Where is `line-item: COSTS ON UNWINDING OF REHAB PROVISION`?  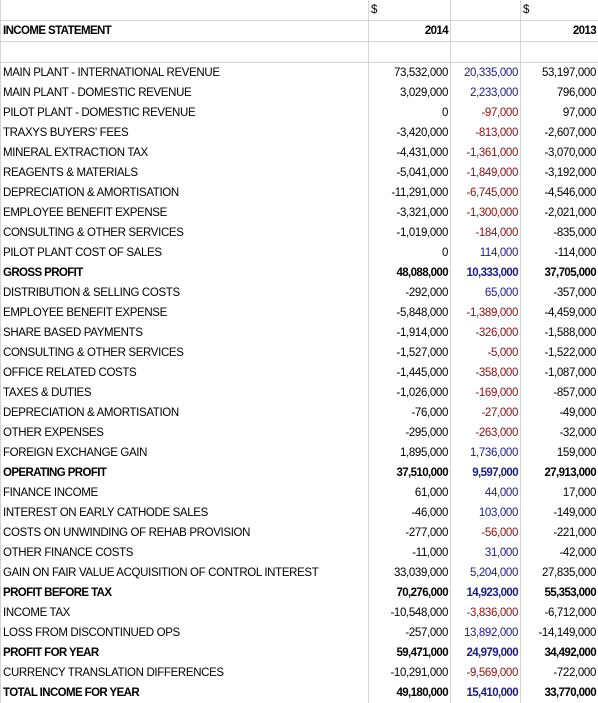 line-item: COSTS ON UNWINDING OF REHAB PROVISION is located at coordinates (185, 533).